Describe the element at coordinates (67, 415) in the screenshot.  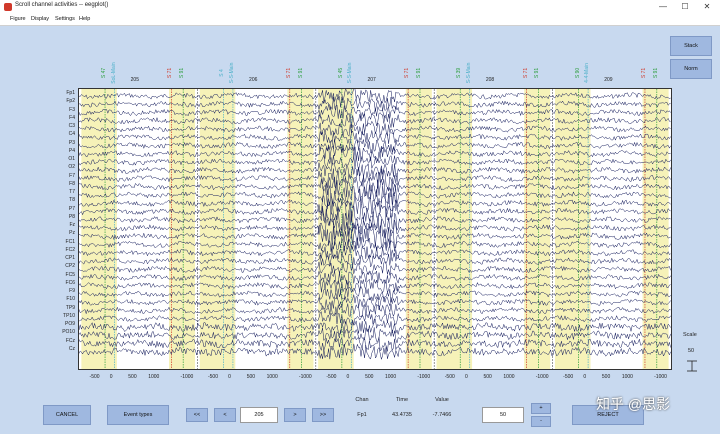
I see `cancel-button: CANCEL` at that location.